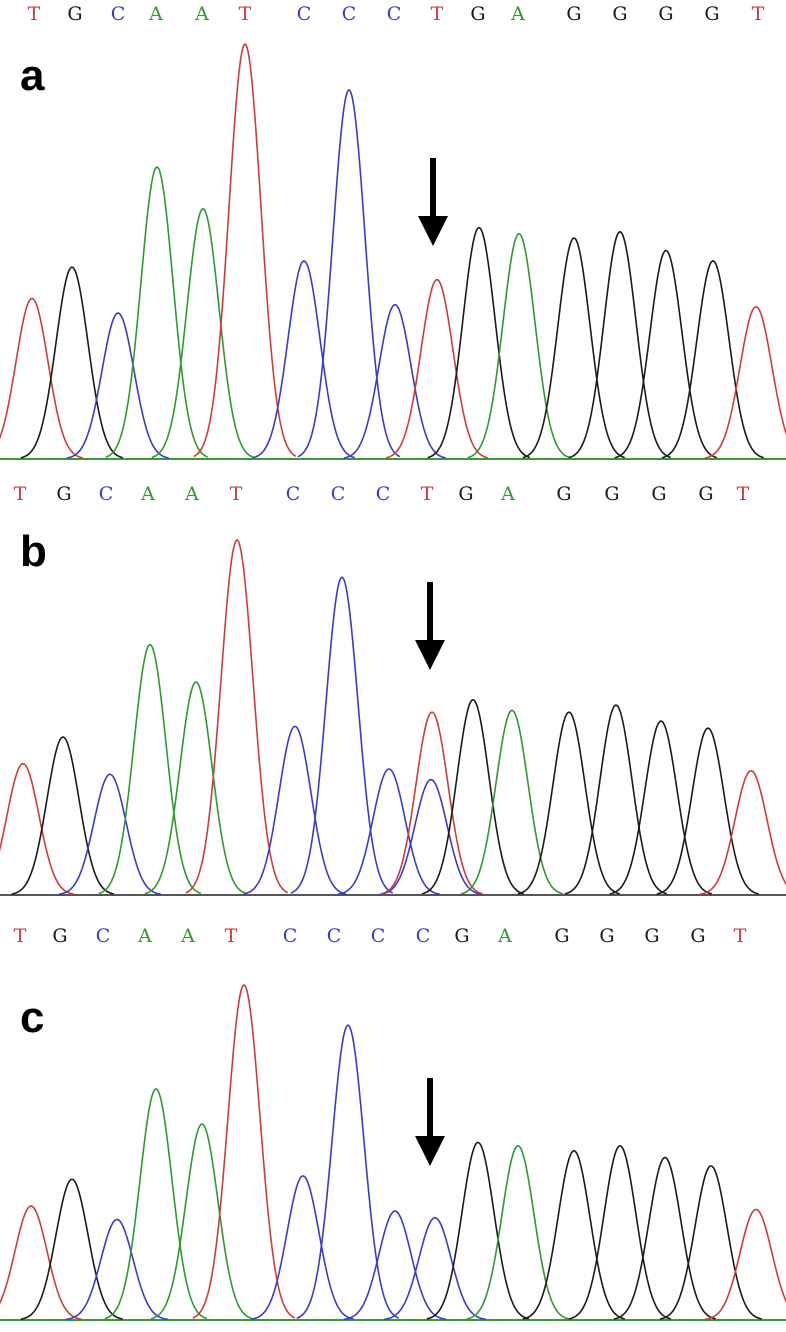 This screenshot has height=1332, width=786. I want to click on panel-label: c, so click(32, 1017).